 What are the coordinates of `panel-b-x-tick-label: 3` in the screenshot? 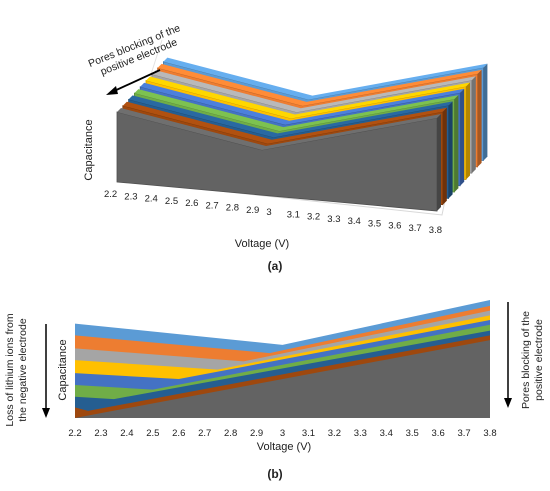 It's located at (282, 433).